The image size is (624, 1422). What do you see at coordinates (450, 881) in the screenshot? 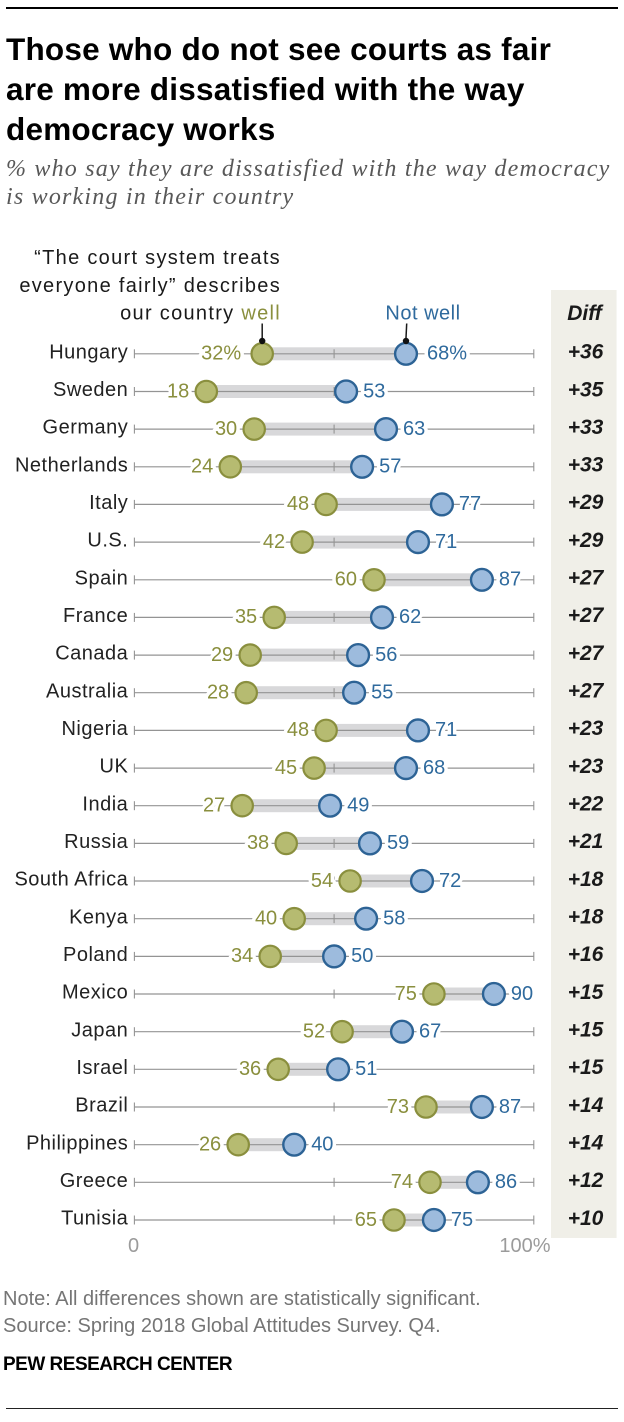
I see `svg-text: 72` at bounding box center [450, 881].